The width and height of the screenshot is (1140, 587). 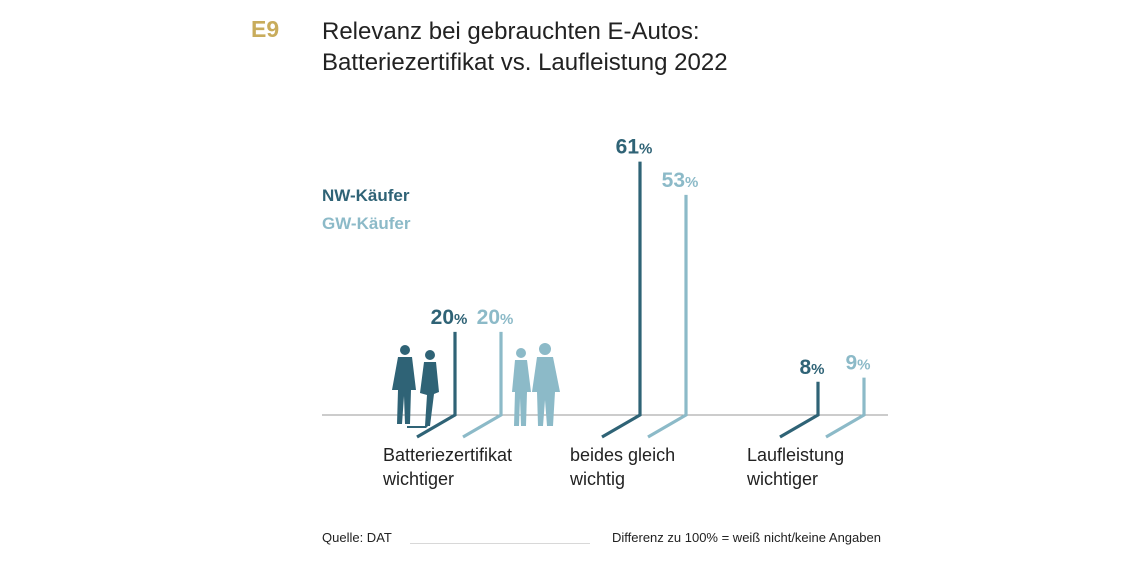 I want to click on footer-divider, so click(x=500, y=543).